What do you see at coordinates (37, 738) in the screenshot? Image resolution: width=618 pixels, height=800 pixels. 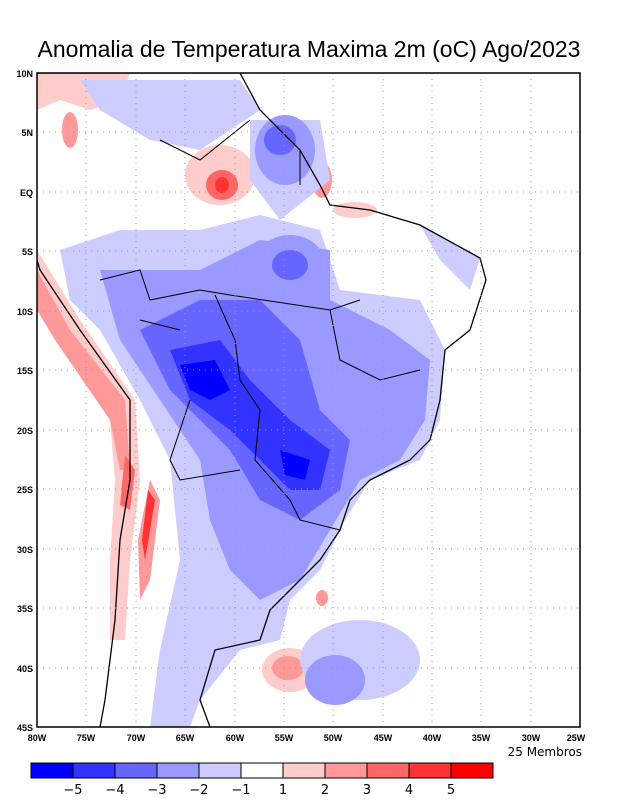 I see `lon-tick: 80W` at bounding box center [37, 738].